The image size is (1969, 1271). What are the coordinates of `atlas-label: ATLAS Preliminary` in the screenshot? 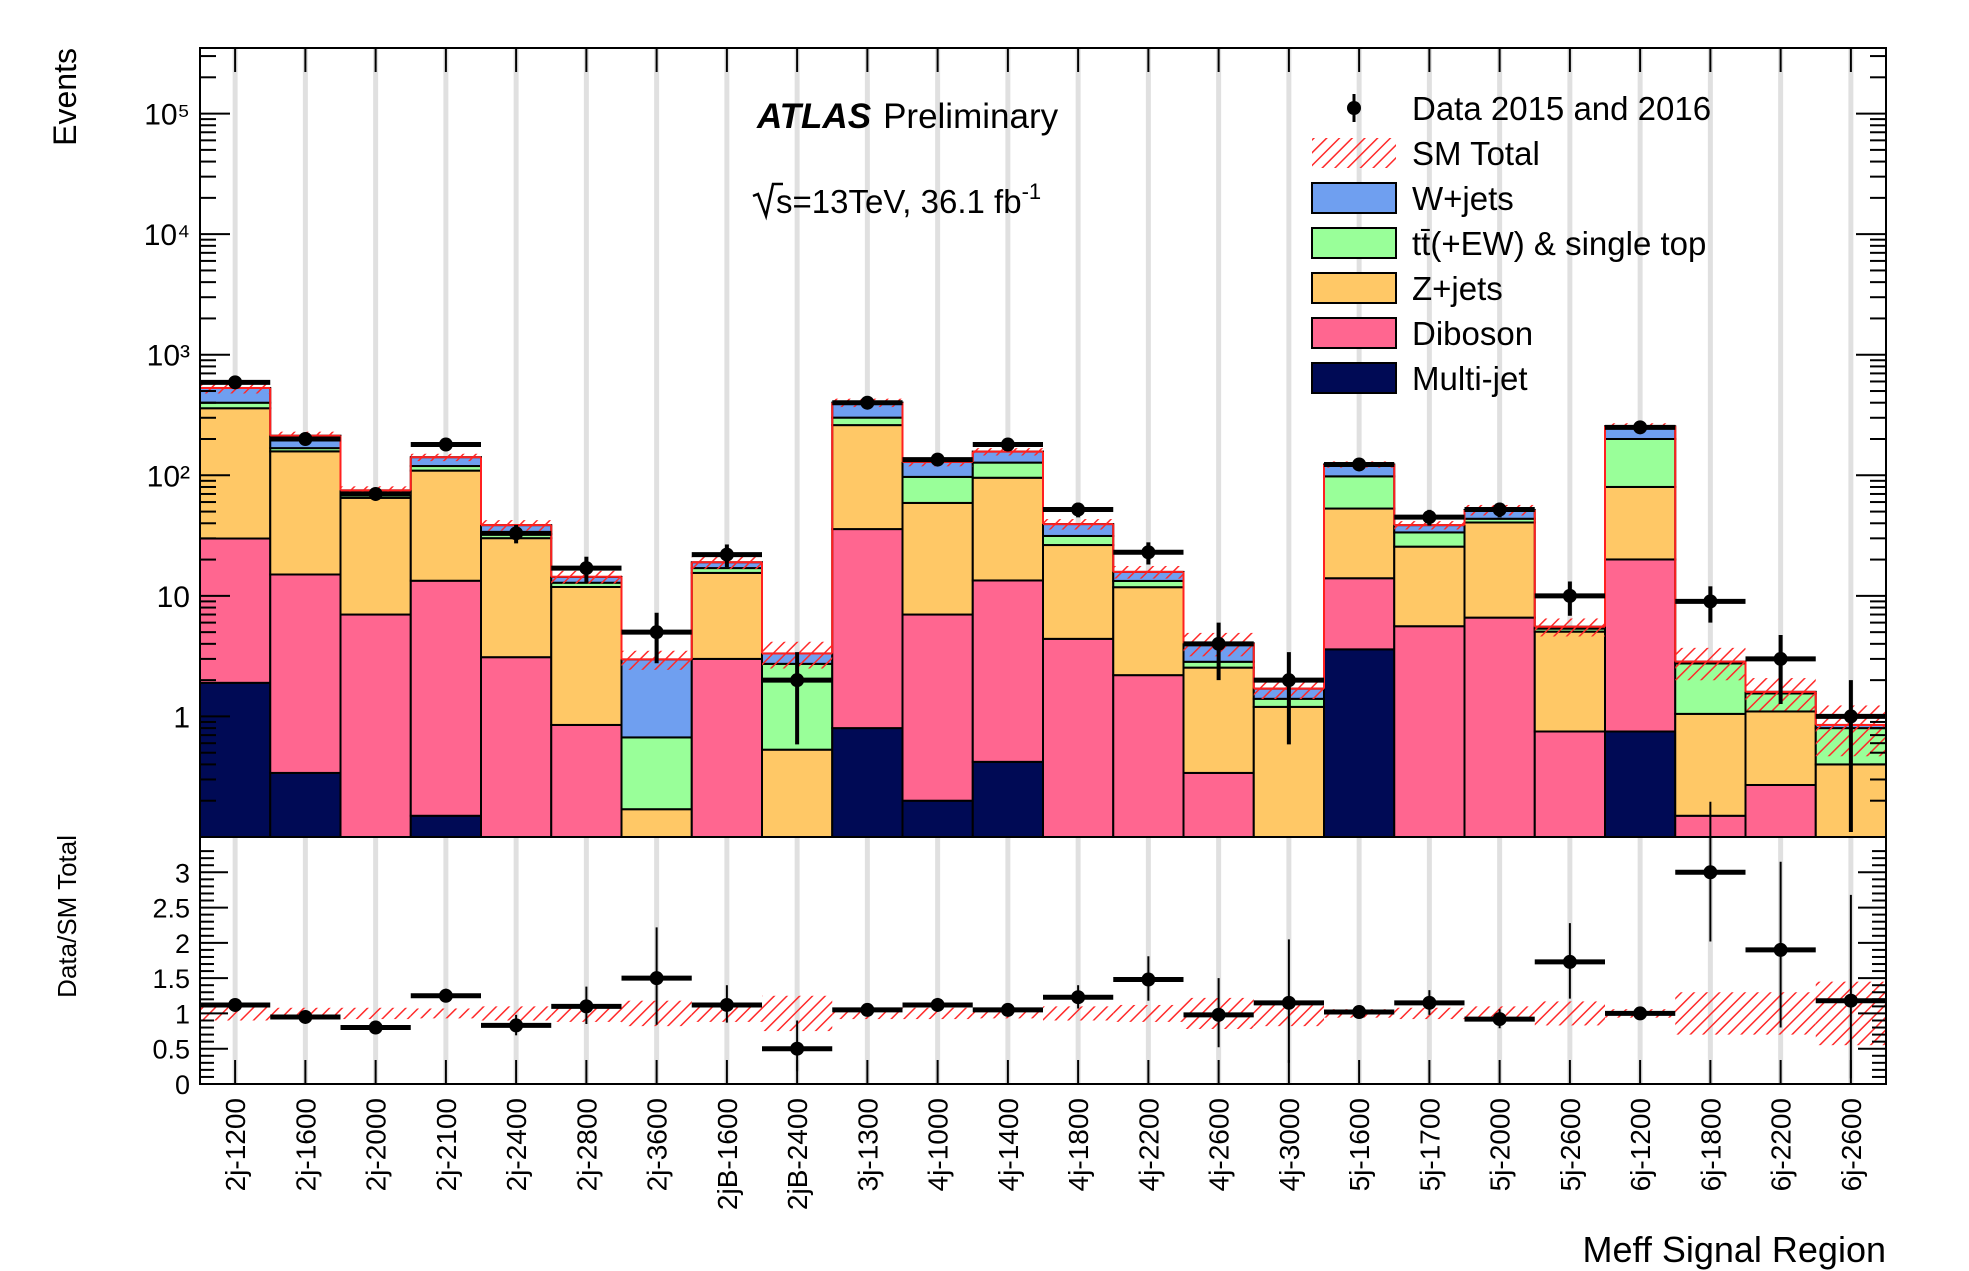 It's located at (907, 116).